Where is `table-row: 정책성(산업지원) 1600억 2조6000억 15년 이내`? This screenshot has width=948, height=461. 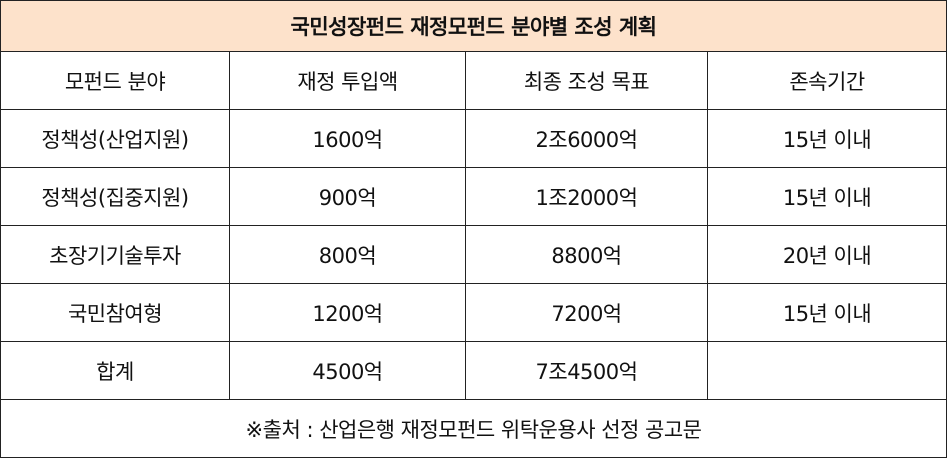 table-row: 정책성(산업지원) 1600억 2조6000억 15년 이내 is located at coordinates (474, 138).